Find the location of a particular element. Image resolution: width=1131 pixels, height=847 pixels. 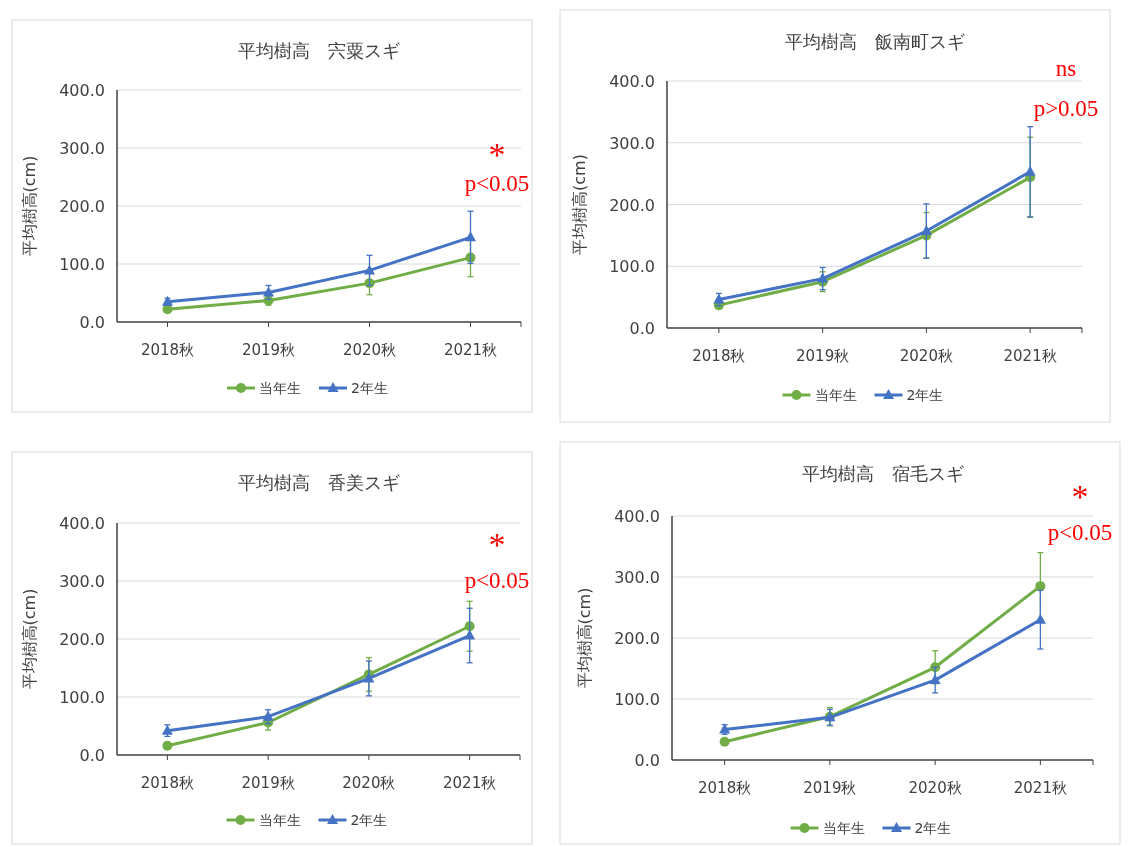

chart-title: 平均樹高 香美スギ is located at coordinates (318, 482).